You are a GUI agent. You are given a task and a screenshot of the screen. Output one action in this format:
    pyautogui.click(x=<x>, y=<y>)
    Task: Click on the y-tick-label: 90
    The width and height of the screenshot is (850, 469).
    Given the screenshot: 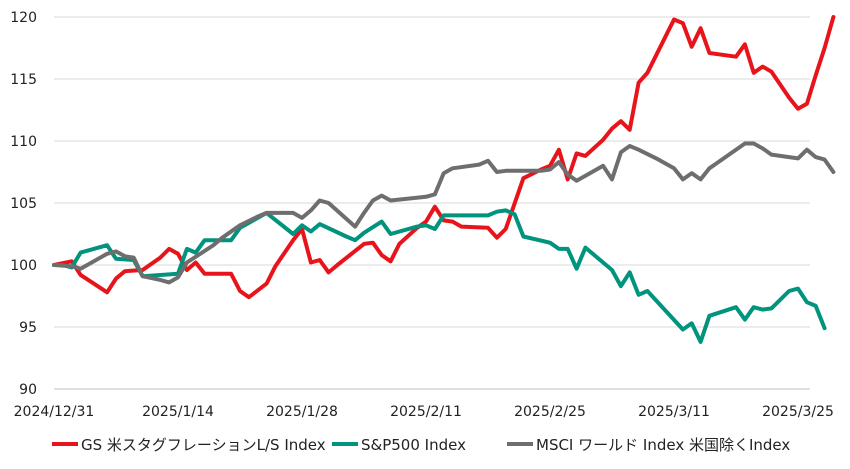 What is the action you would take?
    pyautogui.click(x=28, y=390)
    